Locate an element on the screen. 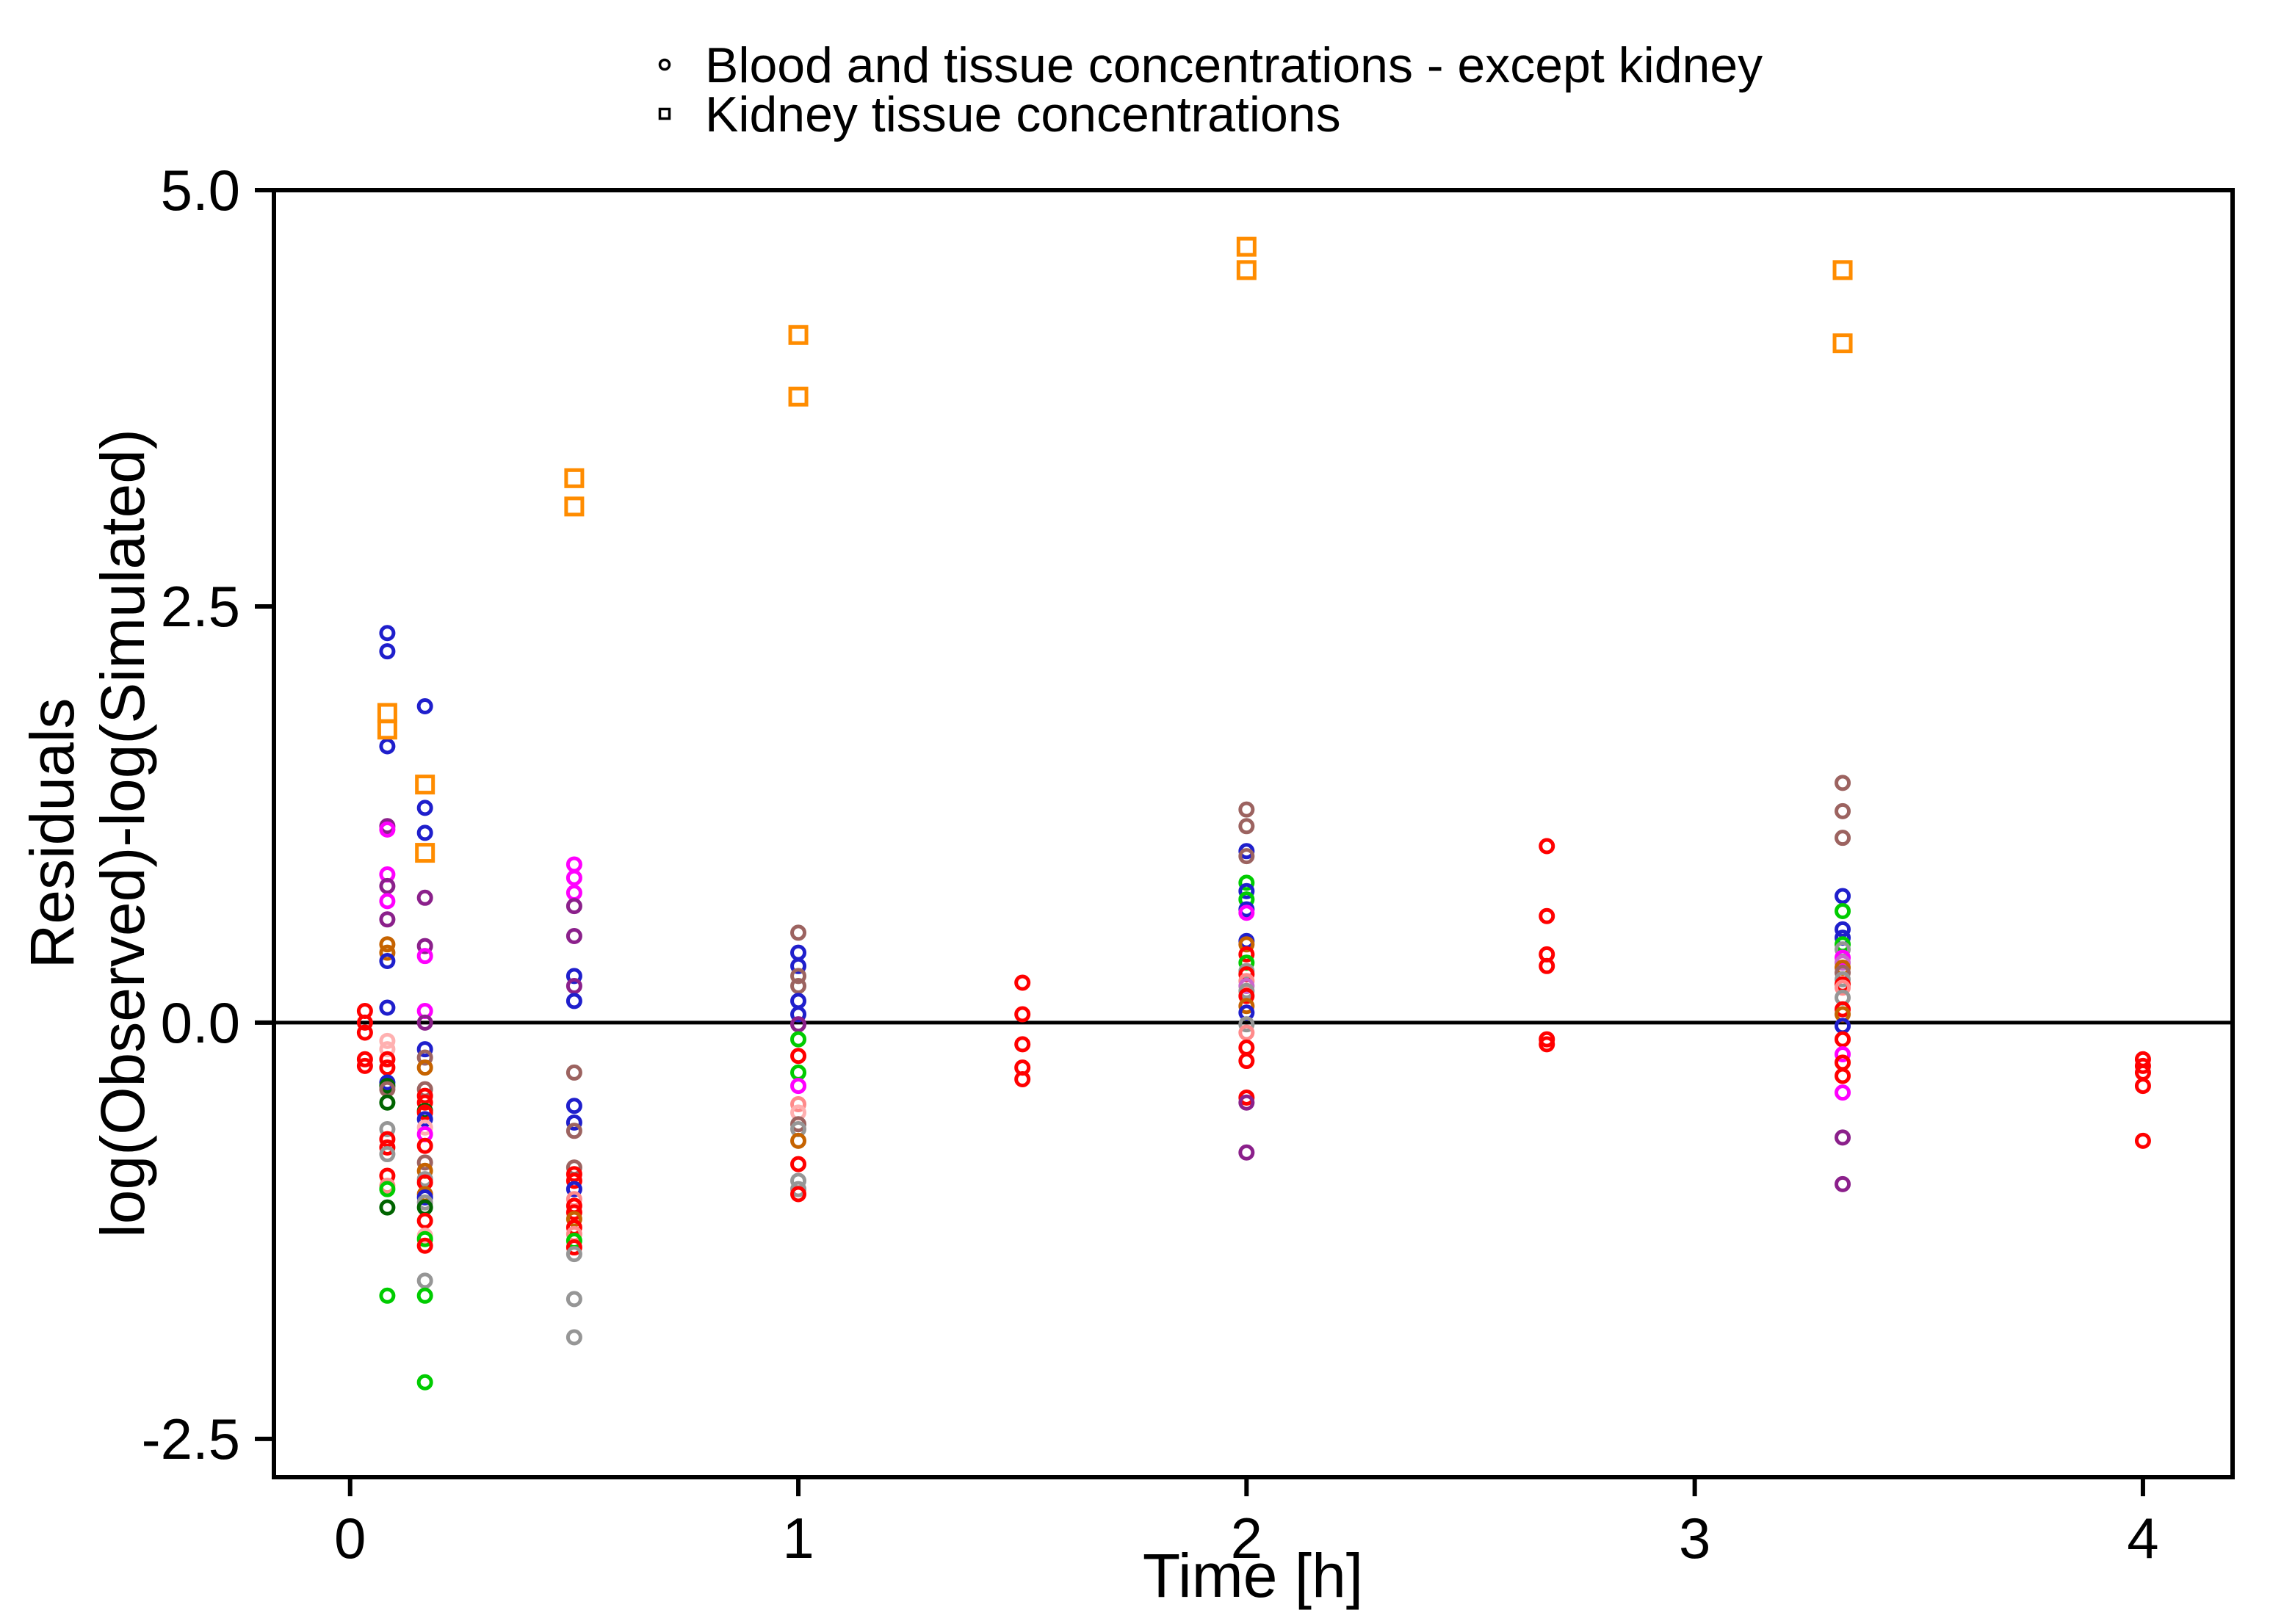  y-tick-label: 5.0 is located at coordinates (200, 190).